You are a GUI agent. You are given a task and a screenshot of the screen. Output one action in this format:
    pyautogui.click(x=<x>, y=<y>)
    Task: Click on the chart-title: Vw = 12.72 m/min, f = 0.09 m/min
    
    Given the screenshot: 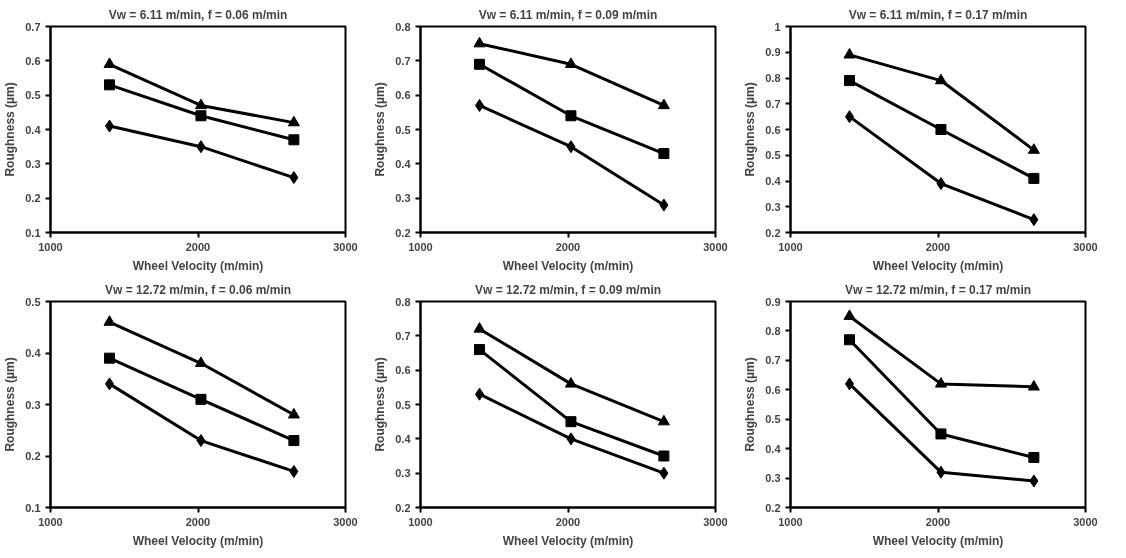 What is the action you would take?
    pyautogui.click(x=568, y=289)
    